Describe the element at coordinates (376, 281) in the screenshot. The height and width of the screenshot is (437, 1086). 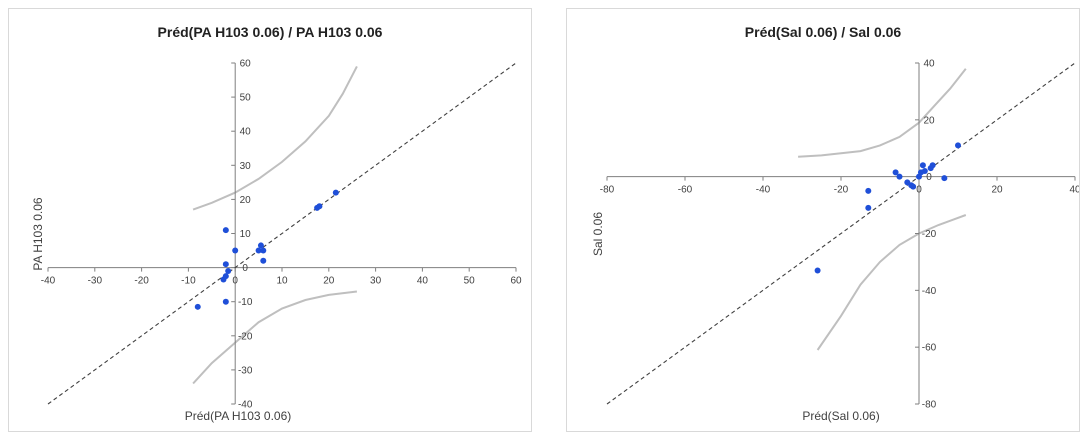
I see `x-tick-label: 30` at that location.